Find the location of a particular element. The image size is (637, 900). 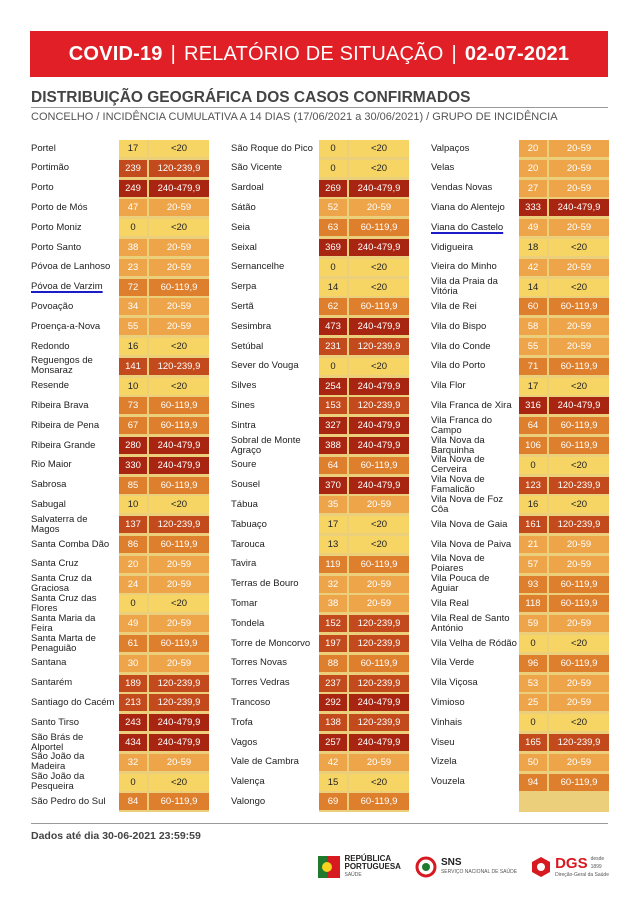

table-row: Vila do Porto 71 60-119,9 is located at coordinates (520, 366).